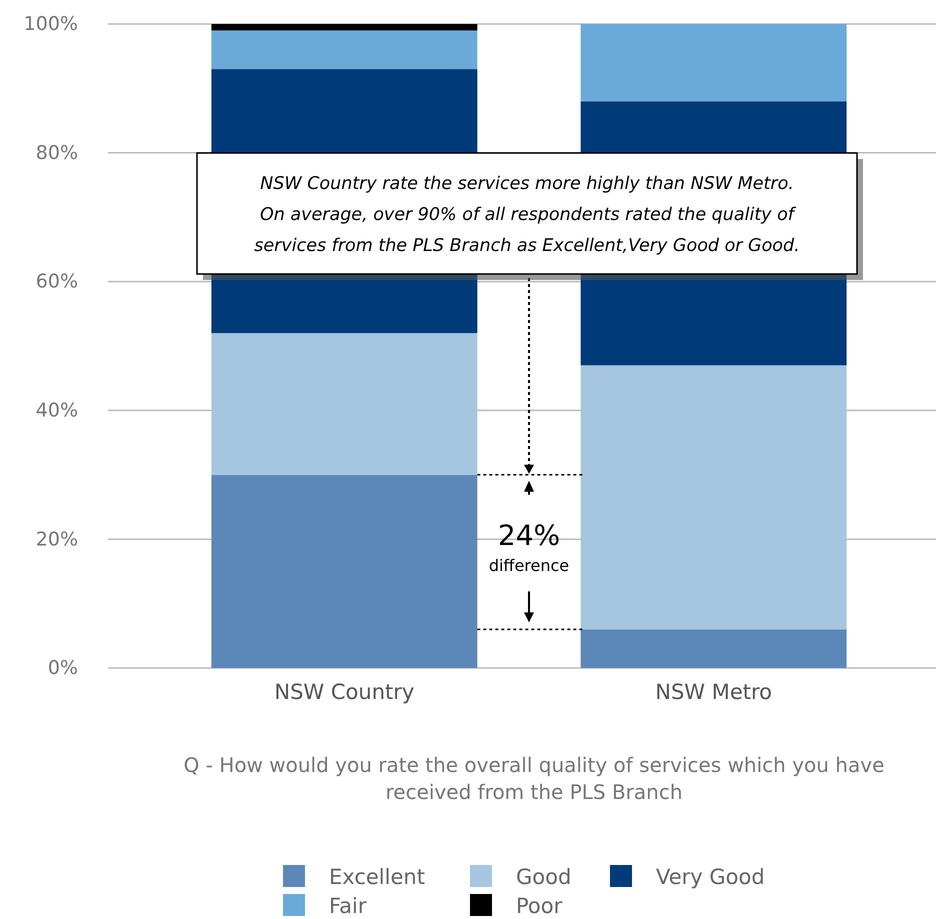 The image size is (936, 919). Describe the element at coordinates (713, 692) in the screenshot. I see `x-tick-label: NSW Metro` at that location.